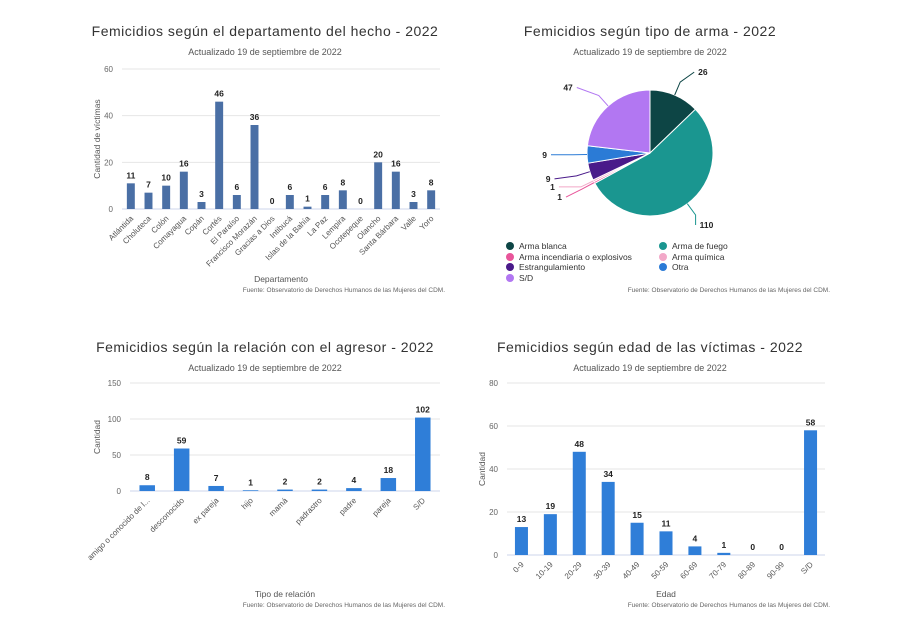 This screenshot has width=900, height=618. Describe the element at coordinates (551, 506) in the screenshot. I see `data-label: 19` at that location.